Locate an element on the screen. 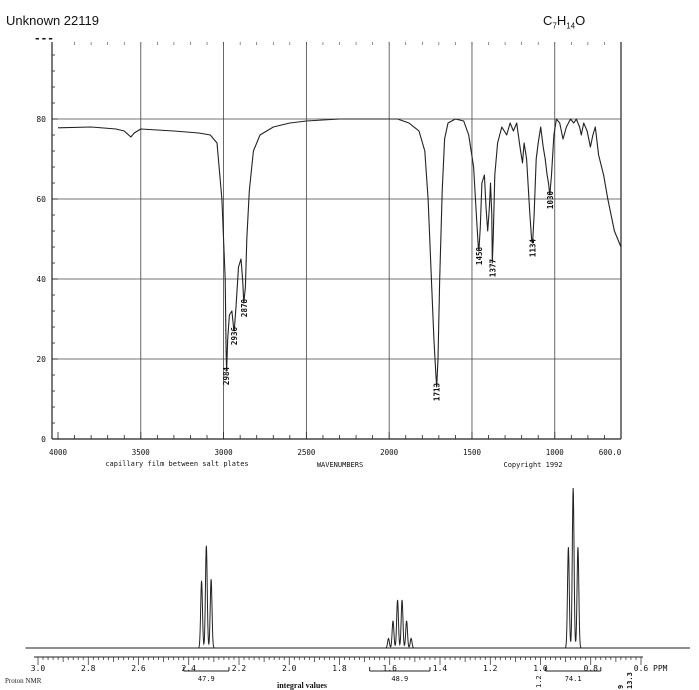 This screenshot has width=699, height=690. dash-marker: --- is located at coordinates (44, 38).